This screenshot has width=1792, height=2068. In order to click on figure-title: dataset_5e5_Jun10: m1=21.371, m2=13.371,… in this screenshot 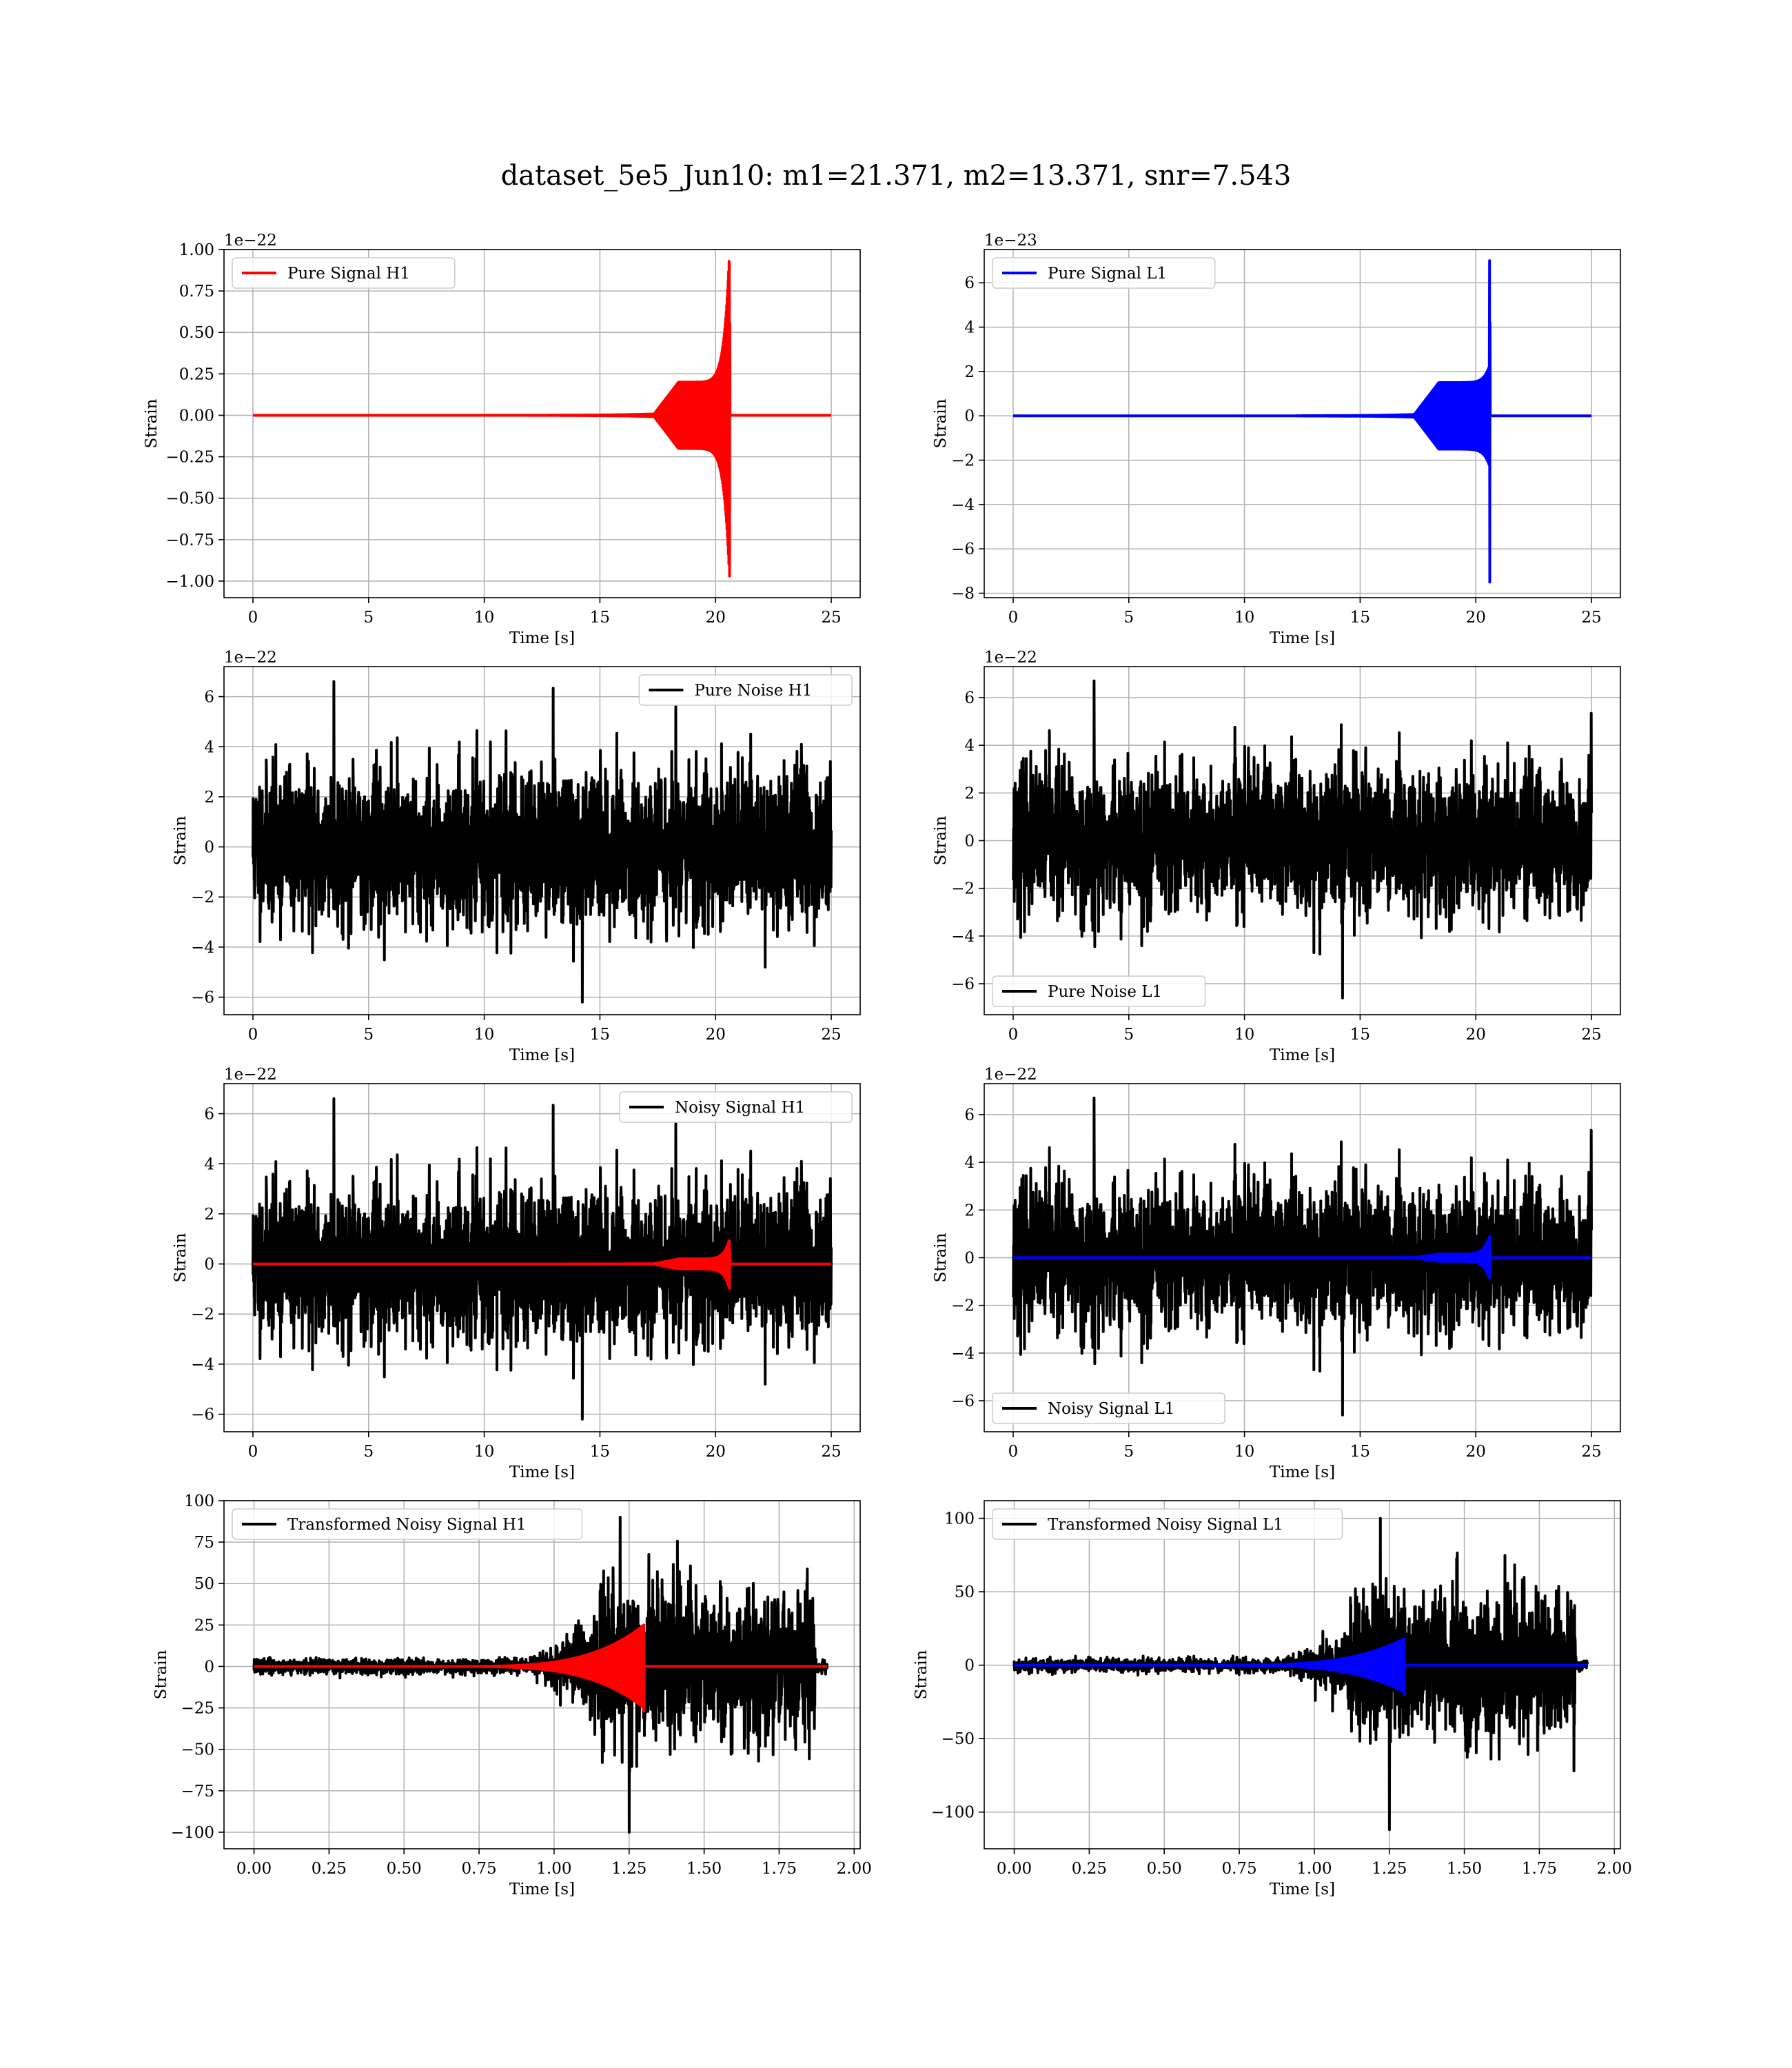, I will do `click(896, 176)`.